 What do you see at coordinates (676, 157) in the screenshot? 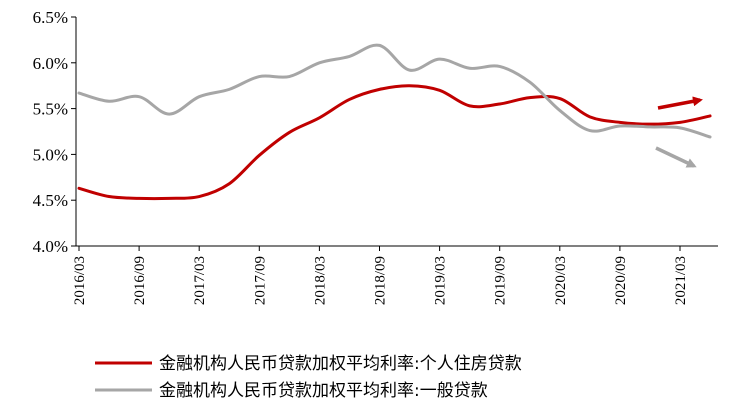
I see `trend-arrow-down` at bounding box center [676, 157].